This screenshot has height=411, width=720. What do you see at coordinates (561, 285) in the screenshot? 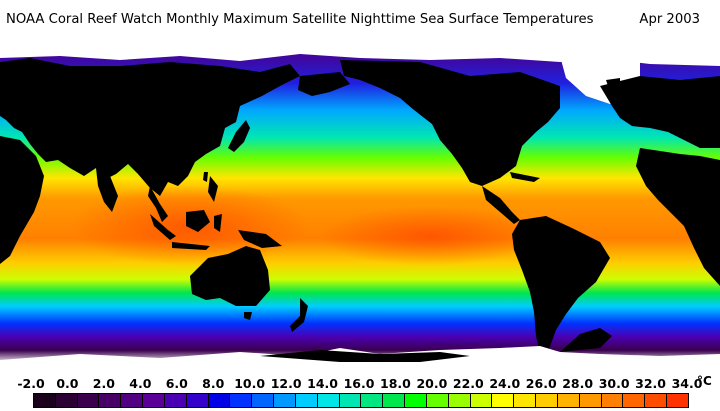
I see `south-america` at bounding box center [561, 285].